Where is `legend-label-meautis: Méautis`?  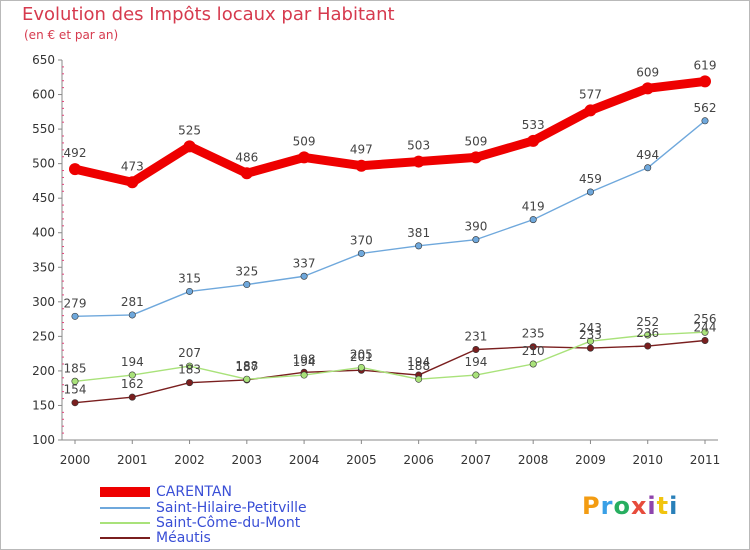
legend-label-meautis: Méautis is located at coordinates (183, 538).